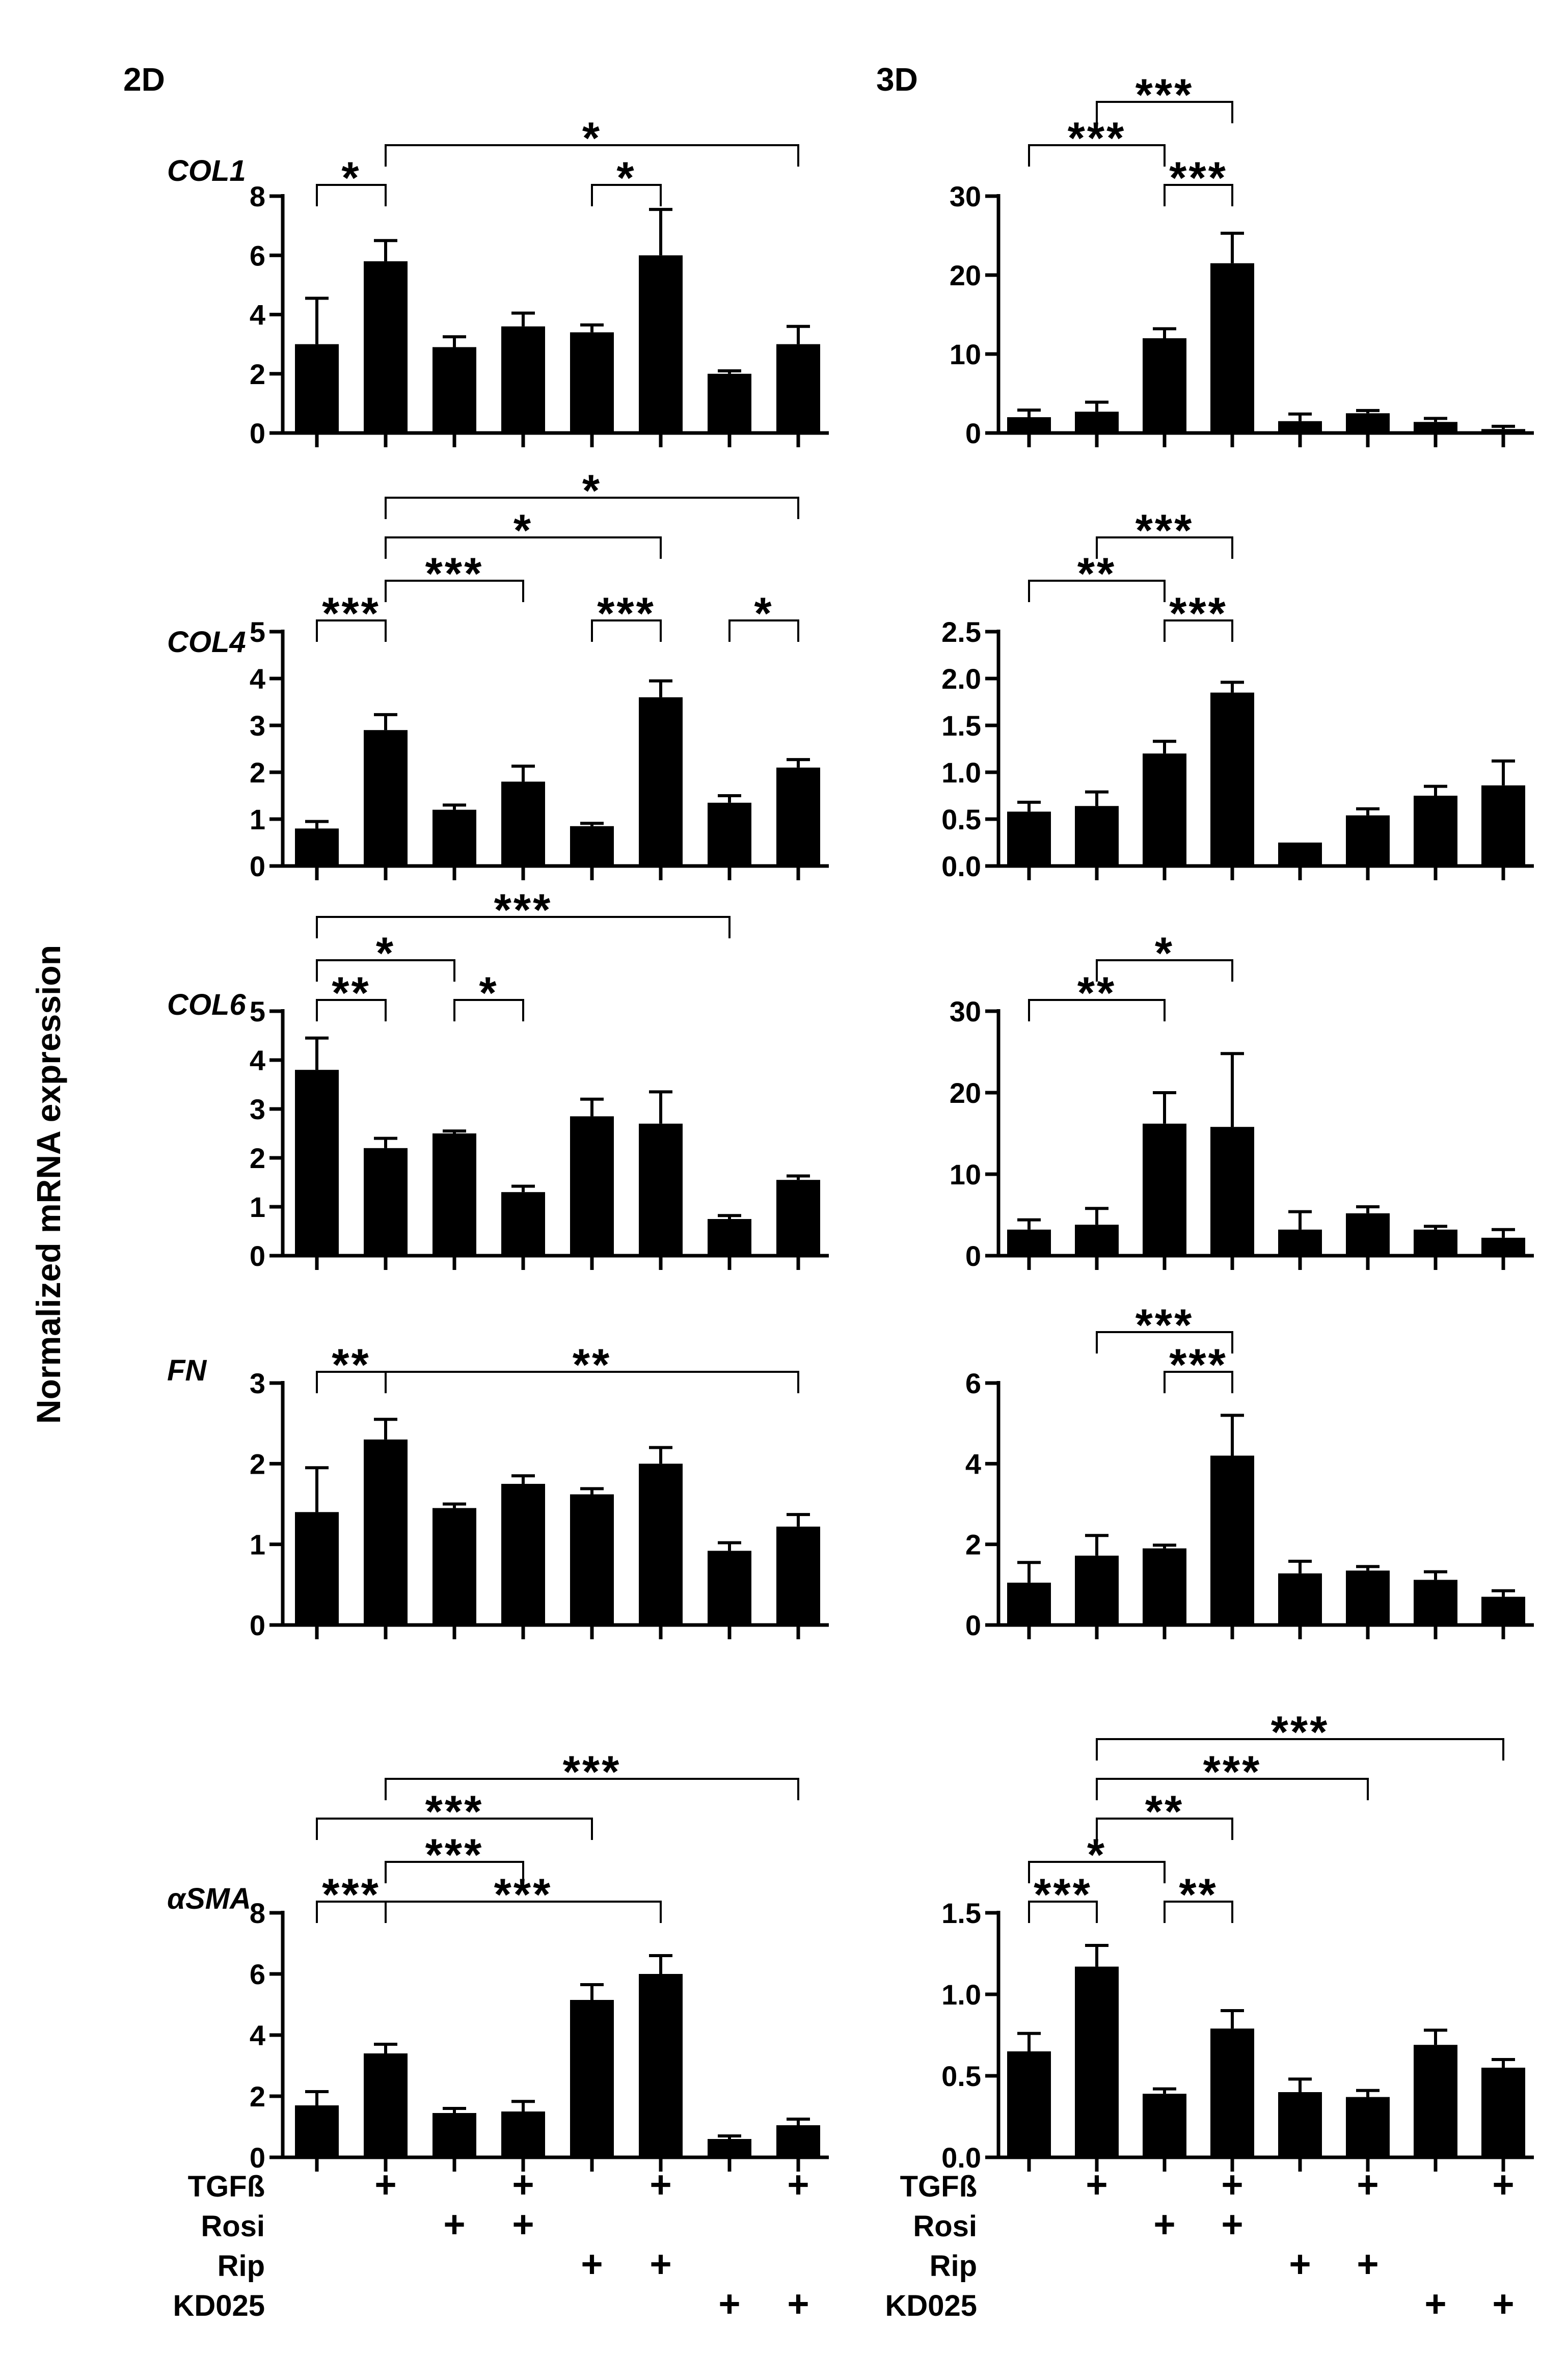  What do you see at coordinates (1164, 1811) in the screenshot?
I see `significance-label: **` at bounding box center [1164, 1811].